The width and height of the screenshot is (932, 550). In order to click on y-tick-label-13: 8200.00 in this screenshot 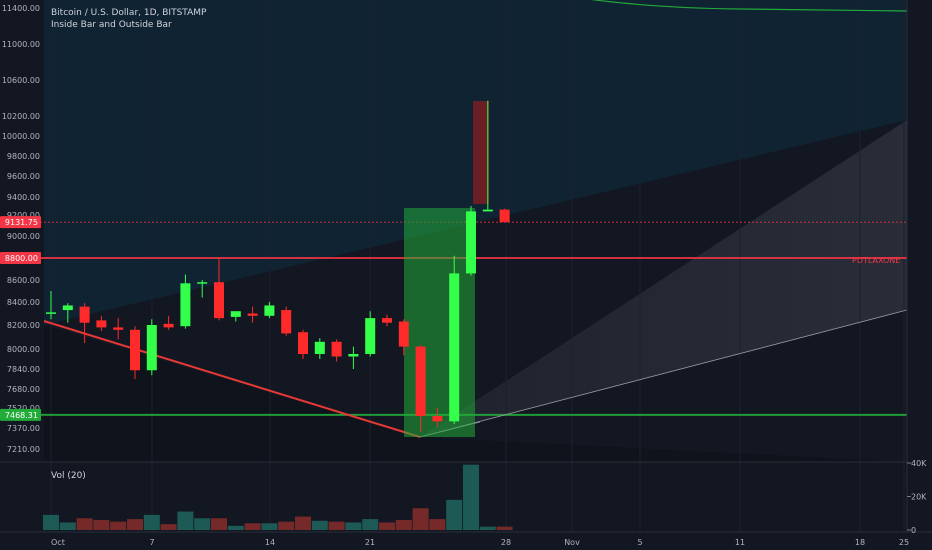, I will do `click(23, 325)`.